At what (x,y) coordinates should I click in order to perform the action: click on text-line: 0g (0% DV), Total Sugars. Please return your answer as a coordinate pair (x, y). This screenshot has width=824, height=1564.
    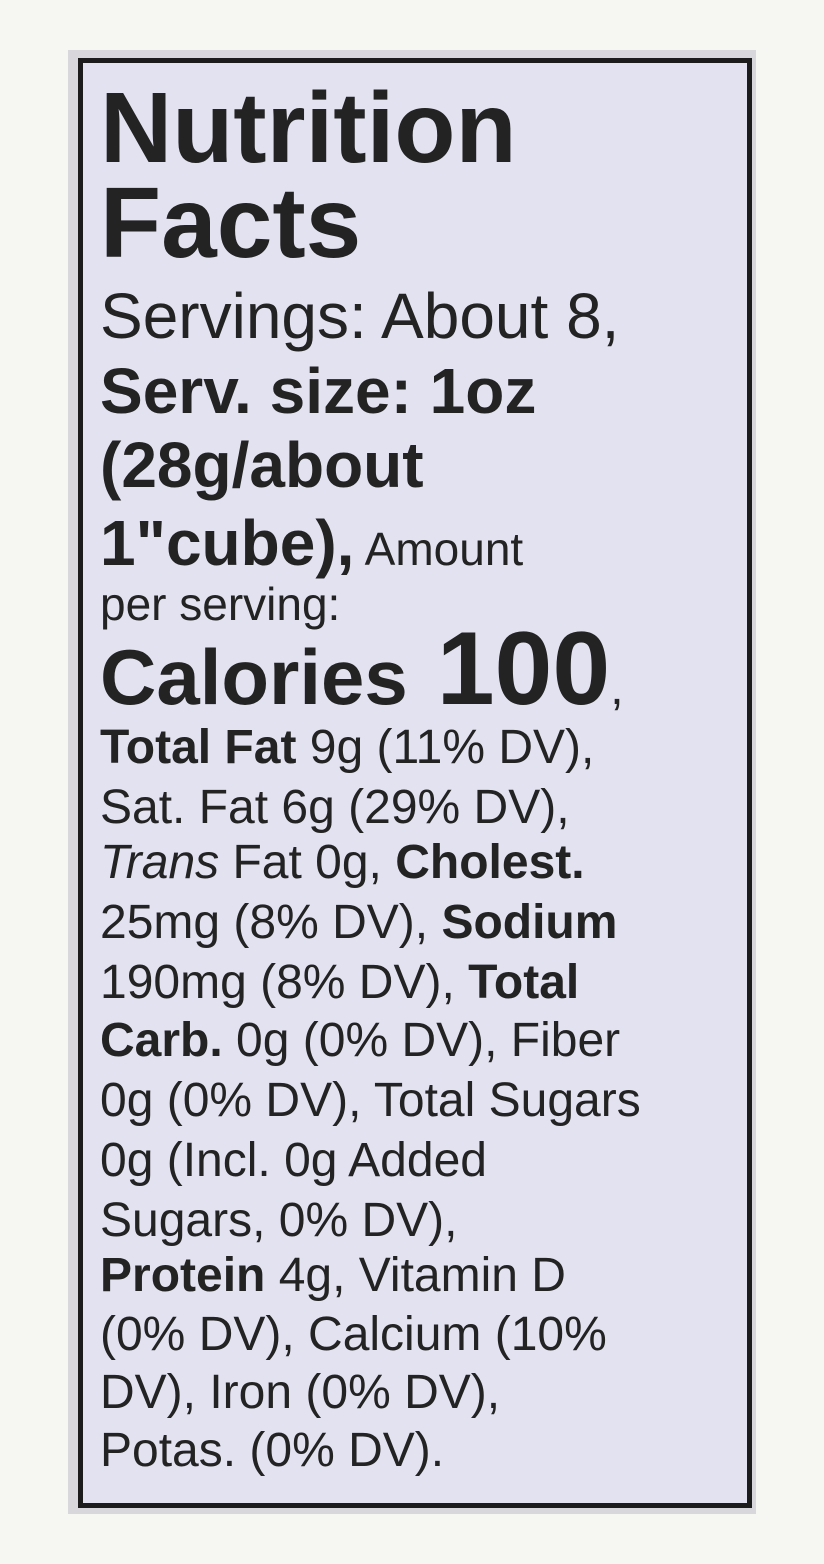
    Looking at the image, I should click on (370, 1101).